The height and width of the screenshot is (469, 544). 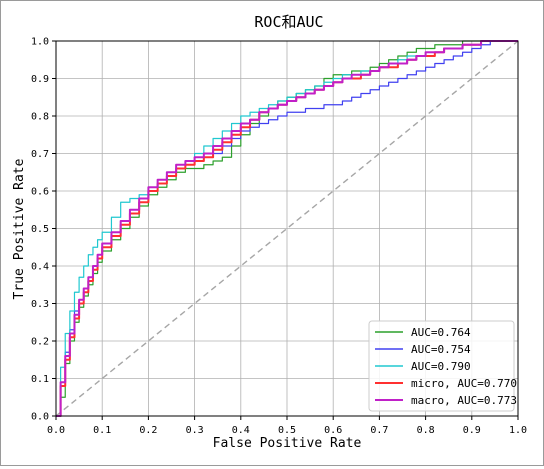 What do you see at coordinates (40, 79) in the screenshot?
I see `y-tick-label-9: 0.9` at bounding box center [40, 79].